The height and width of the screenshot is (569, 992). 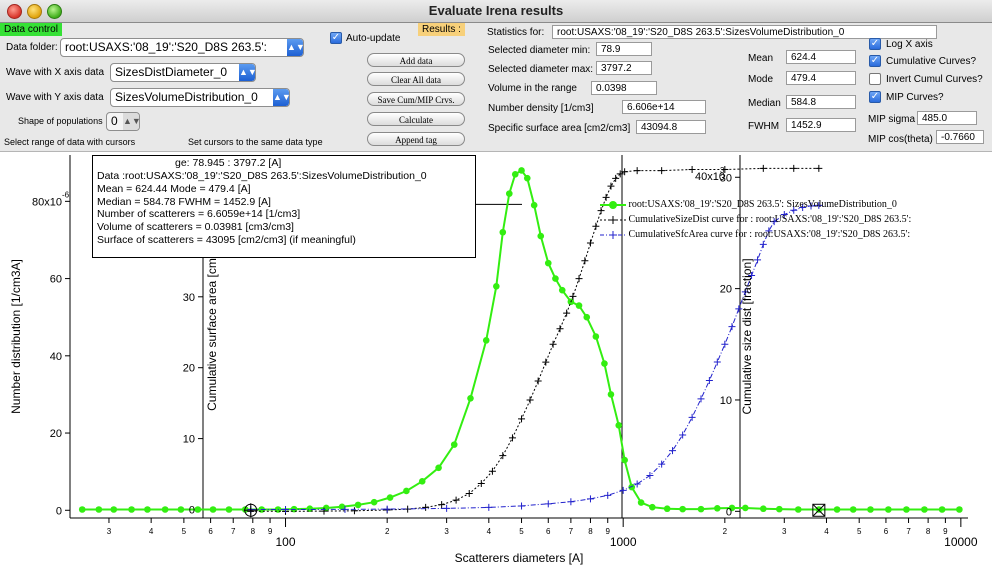 I want to click on dmin-field: 78.9, so click(x=624, y=49).